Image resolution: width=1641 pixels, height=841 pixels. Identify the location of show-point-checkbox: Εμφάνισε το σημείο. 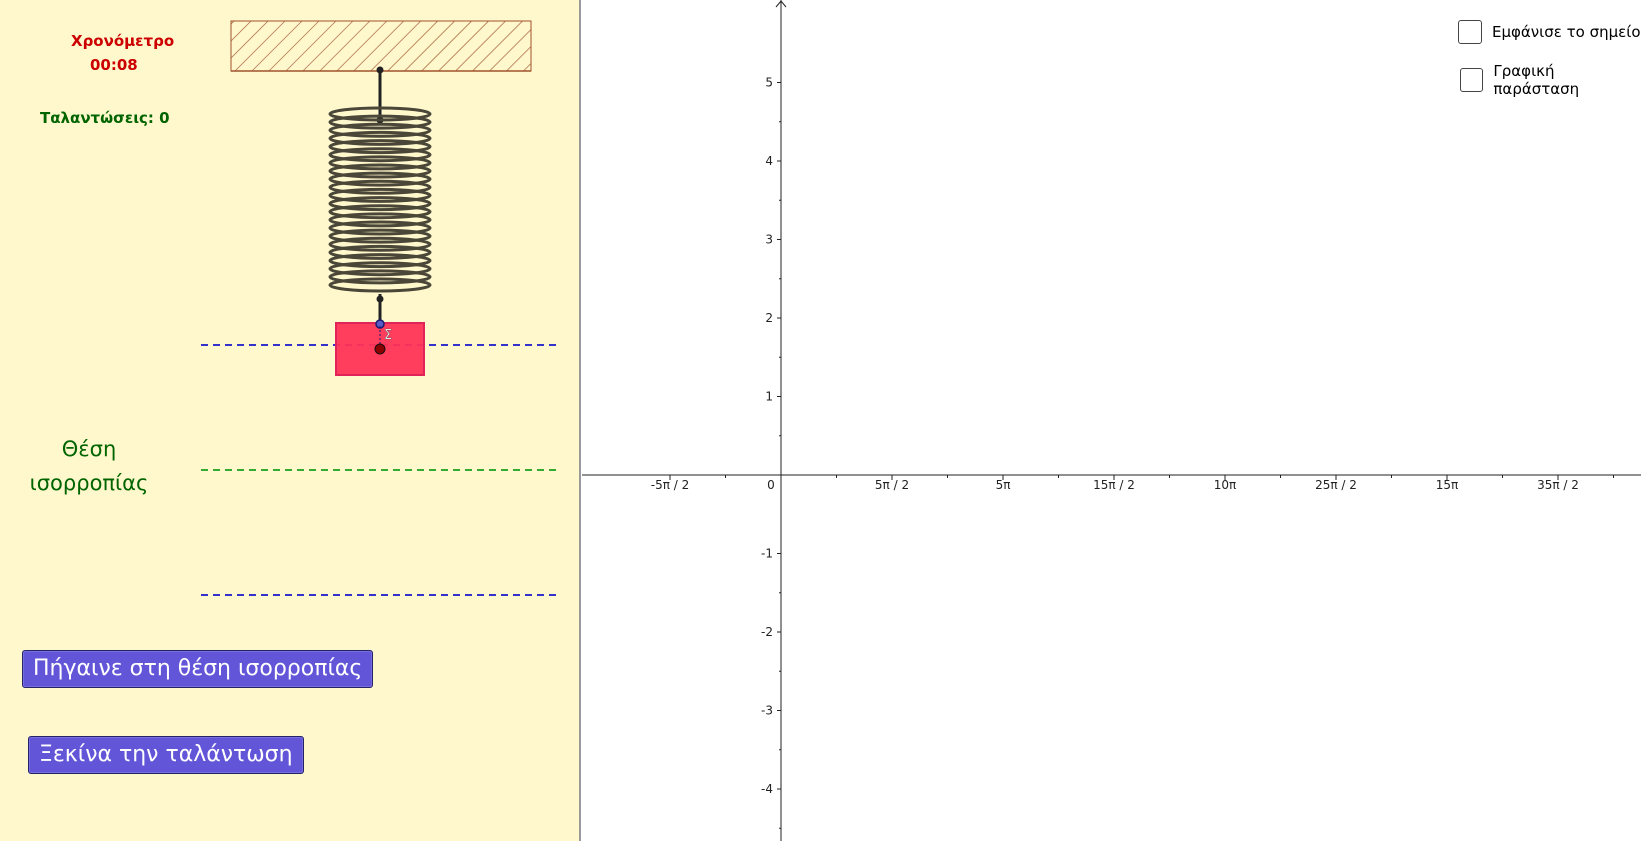
(1549, 32).